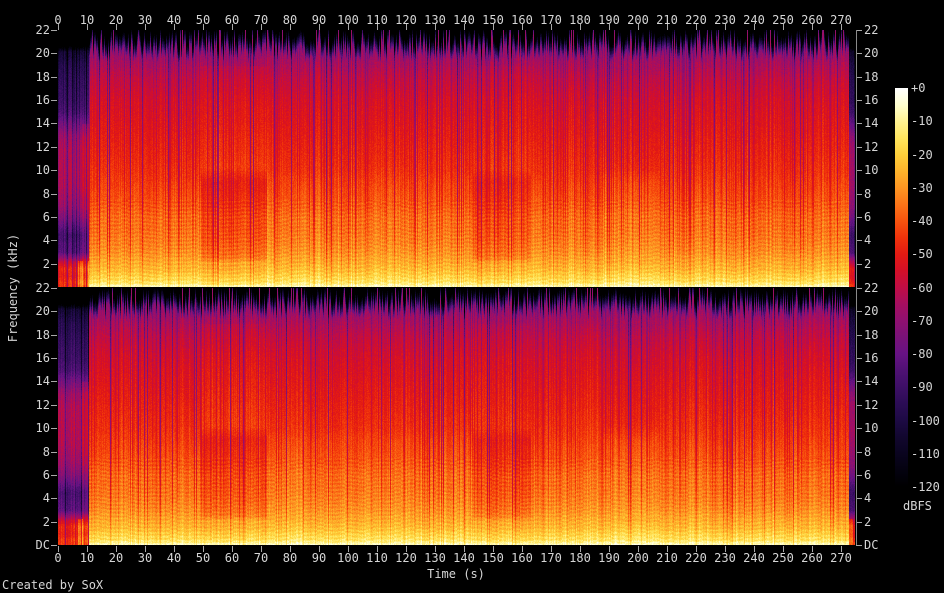  Describe the element at coordinates (203, 558) in the screenshot. I see `time-tick-label-bottom: 50` at that location.